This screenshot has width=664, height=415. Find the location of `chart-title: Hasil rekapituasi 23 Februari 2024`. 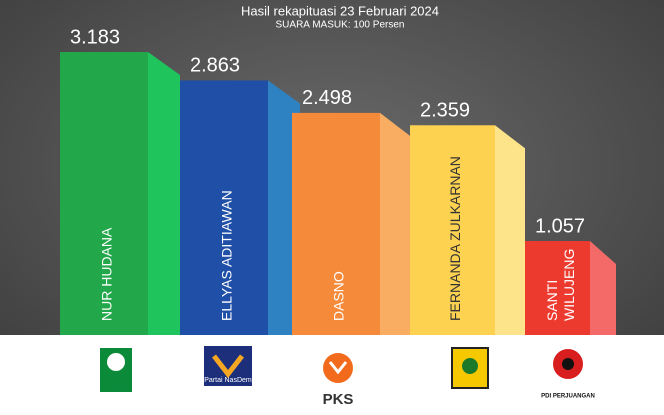

chart-title: Hasil rekapituasi 23 Februari 2024 is located at coordinates (340, 10).